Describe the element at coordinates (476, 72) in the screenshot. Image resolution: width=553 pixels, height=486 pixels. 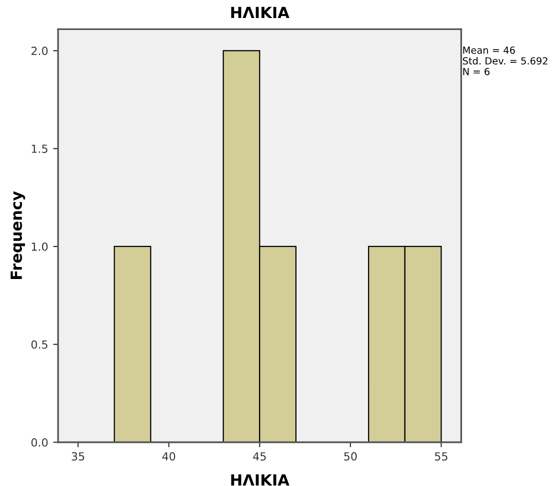
I see `text: N = 6` at that location.